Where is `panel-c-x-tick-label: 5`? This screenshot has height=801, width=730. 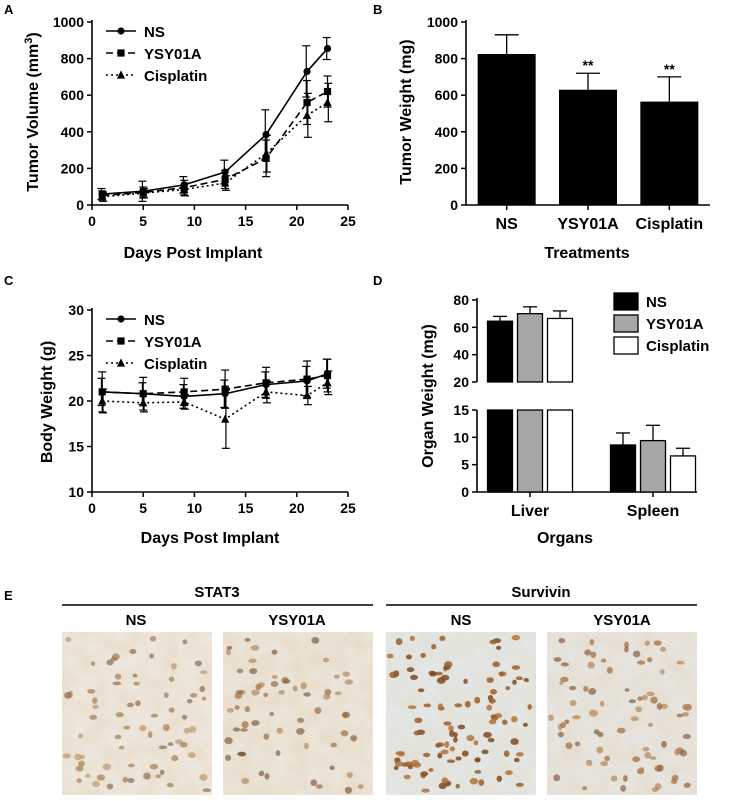 panel-c-x-tick-label: 5 is located at coordinates (143, 508).